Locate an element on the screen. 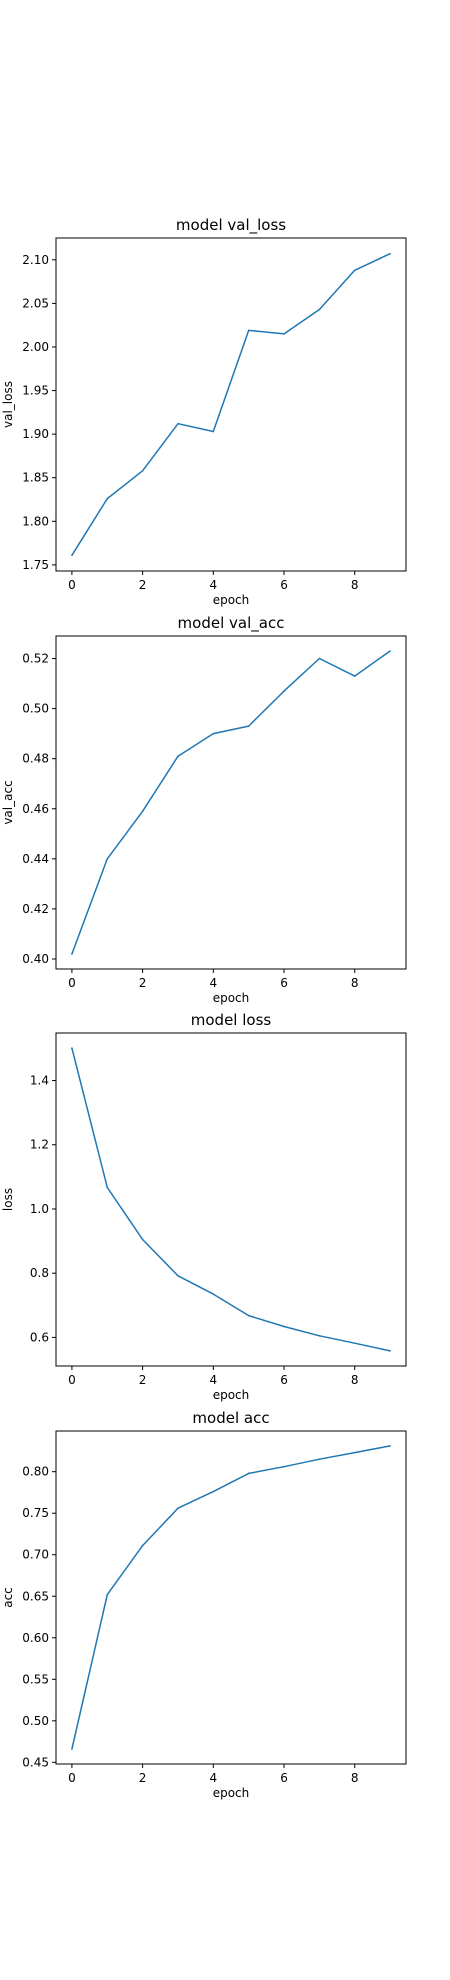 The width and height of the screenshot is (450, 1980). y-tick-label: 0.42 is located at coordinates (35, 909).